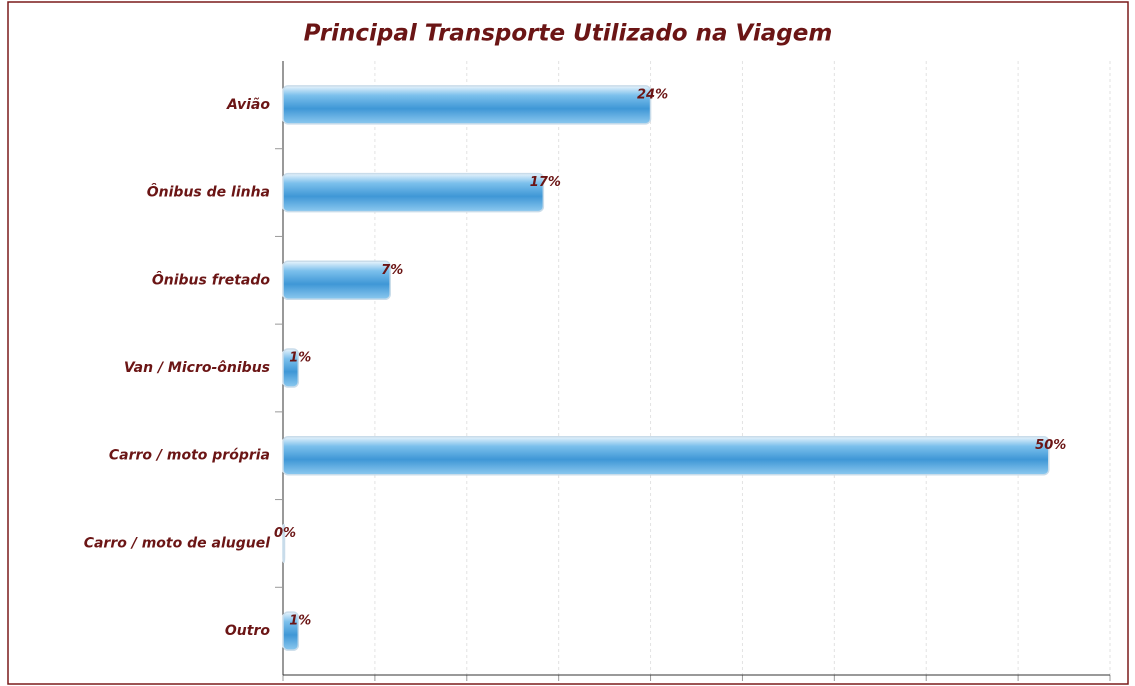  I want to click on value-label: 24%, so click(652, 94).